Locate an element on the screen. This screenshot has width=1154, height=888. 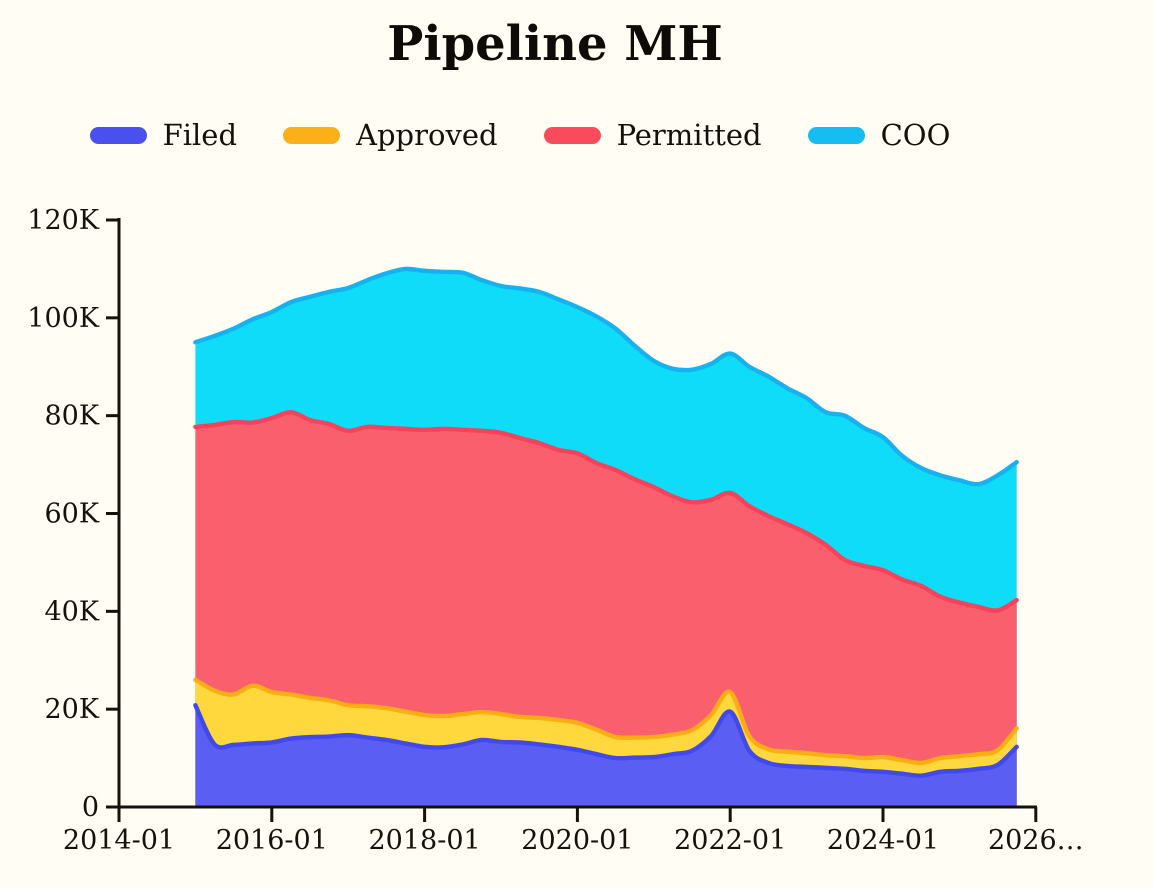
legend: Filed Approved Permitted COO is located at coordinates (520, 135).